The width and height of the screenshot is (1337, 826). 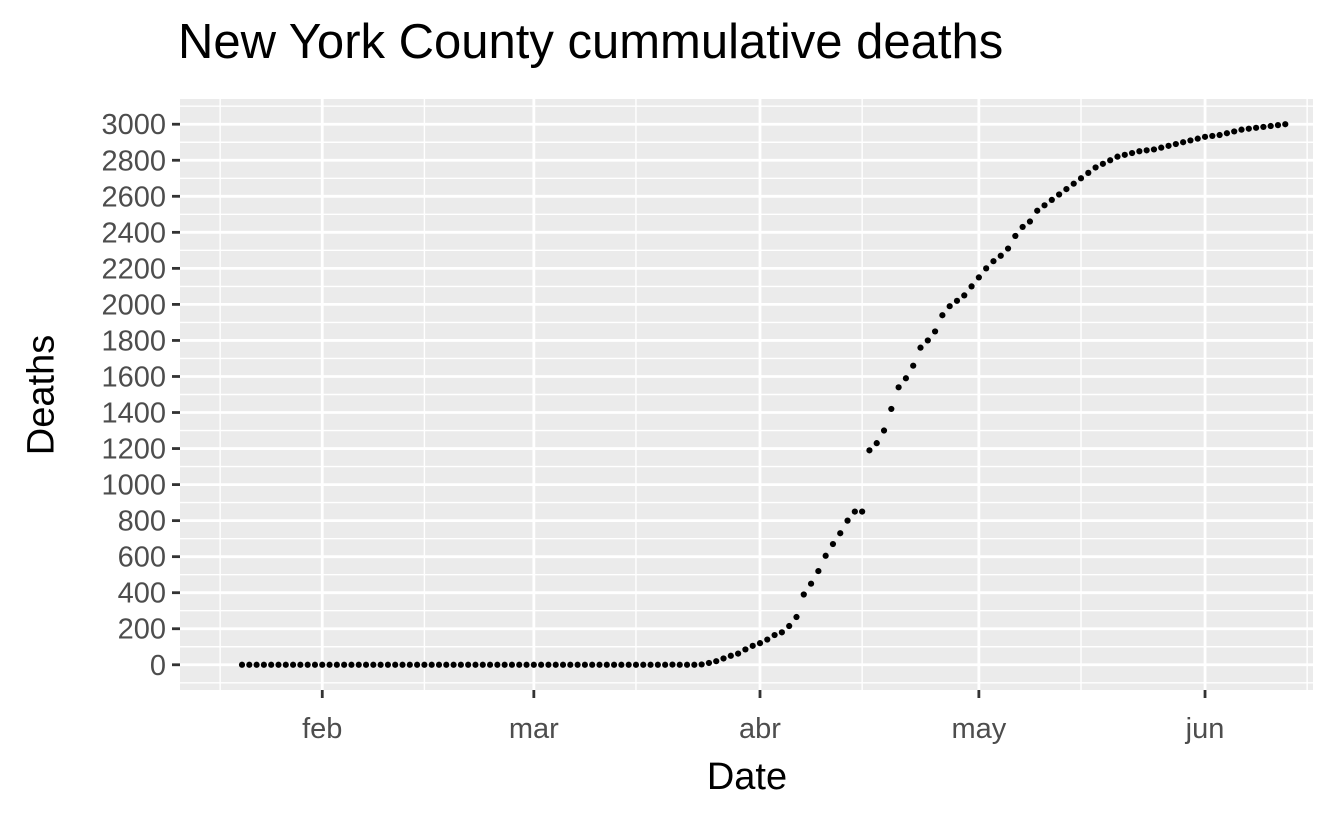 I want to click on y-tick-label: 2600, so click(x=133, y=197).